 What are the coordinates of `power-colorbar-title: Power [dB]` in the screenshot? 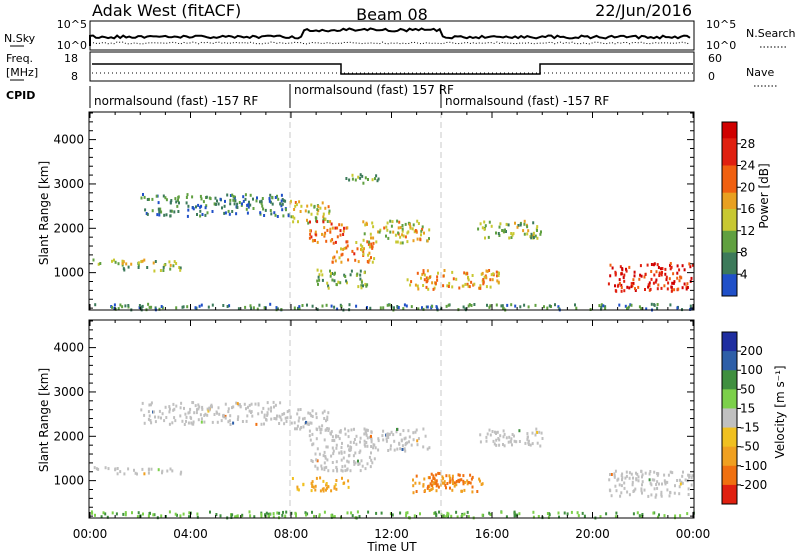 It's located at (764, 195).